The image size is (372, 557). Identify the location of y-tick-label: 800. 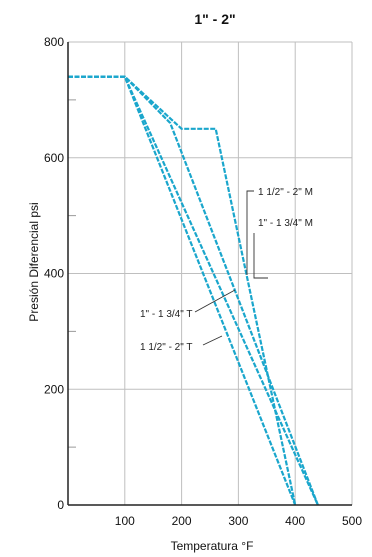
(54, 42).